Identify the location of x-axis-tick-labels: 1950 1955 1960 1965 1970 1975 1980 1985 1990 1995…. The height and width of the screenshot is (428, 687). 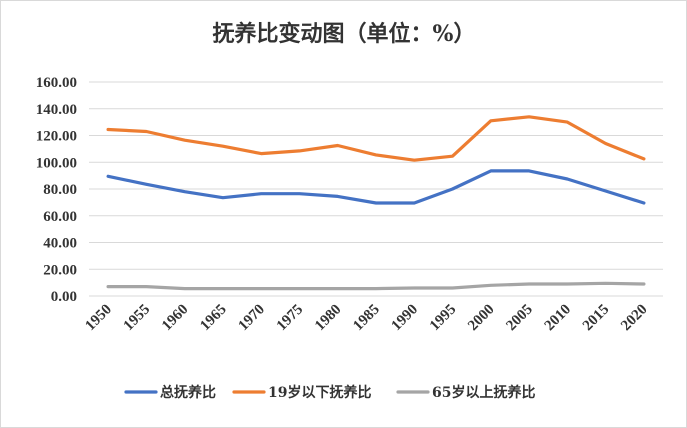
(366, 318).